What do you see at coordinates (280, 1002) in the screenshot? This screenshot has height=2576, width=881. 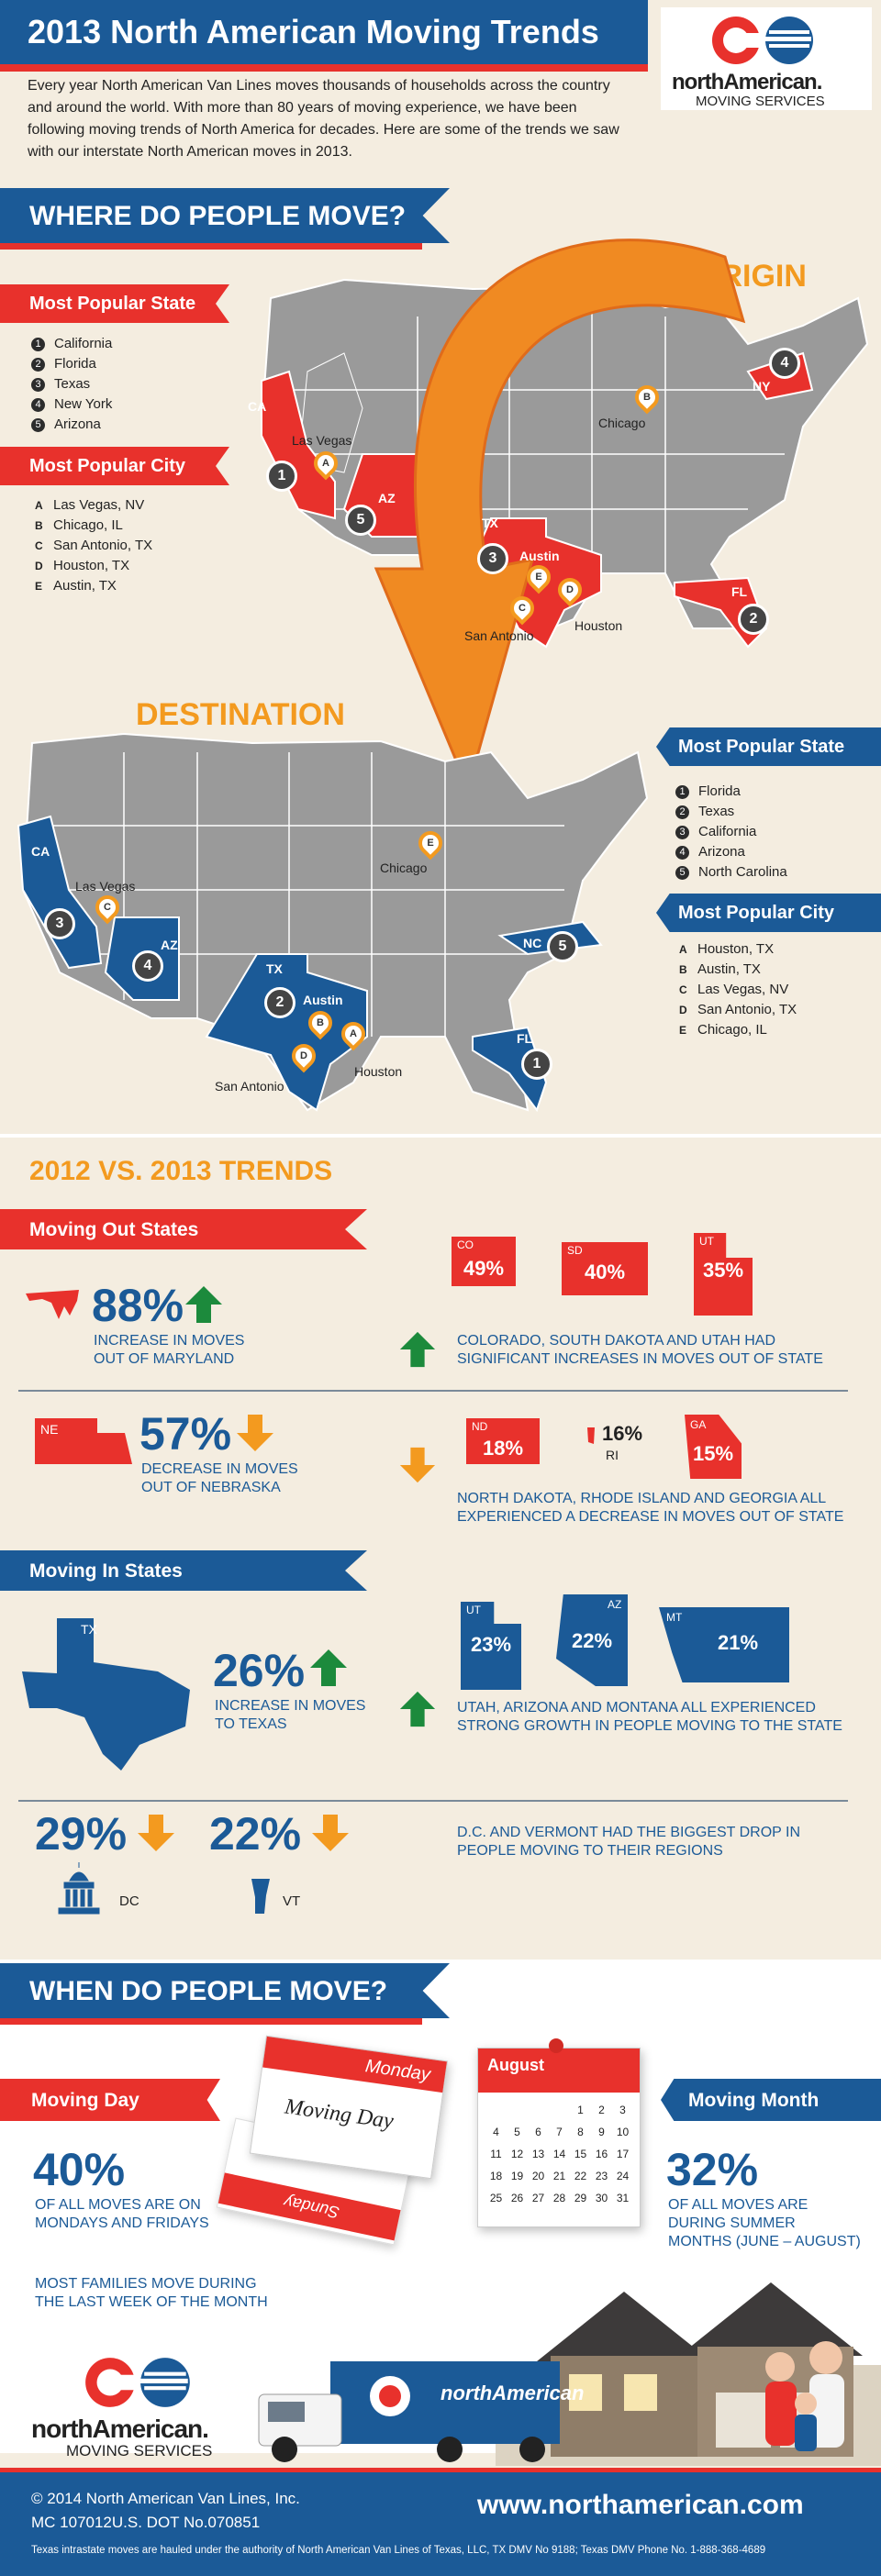 I see `destination-rank-badge-2: 2` at bounding box center [280, 1002].